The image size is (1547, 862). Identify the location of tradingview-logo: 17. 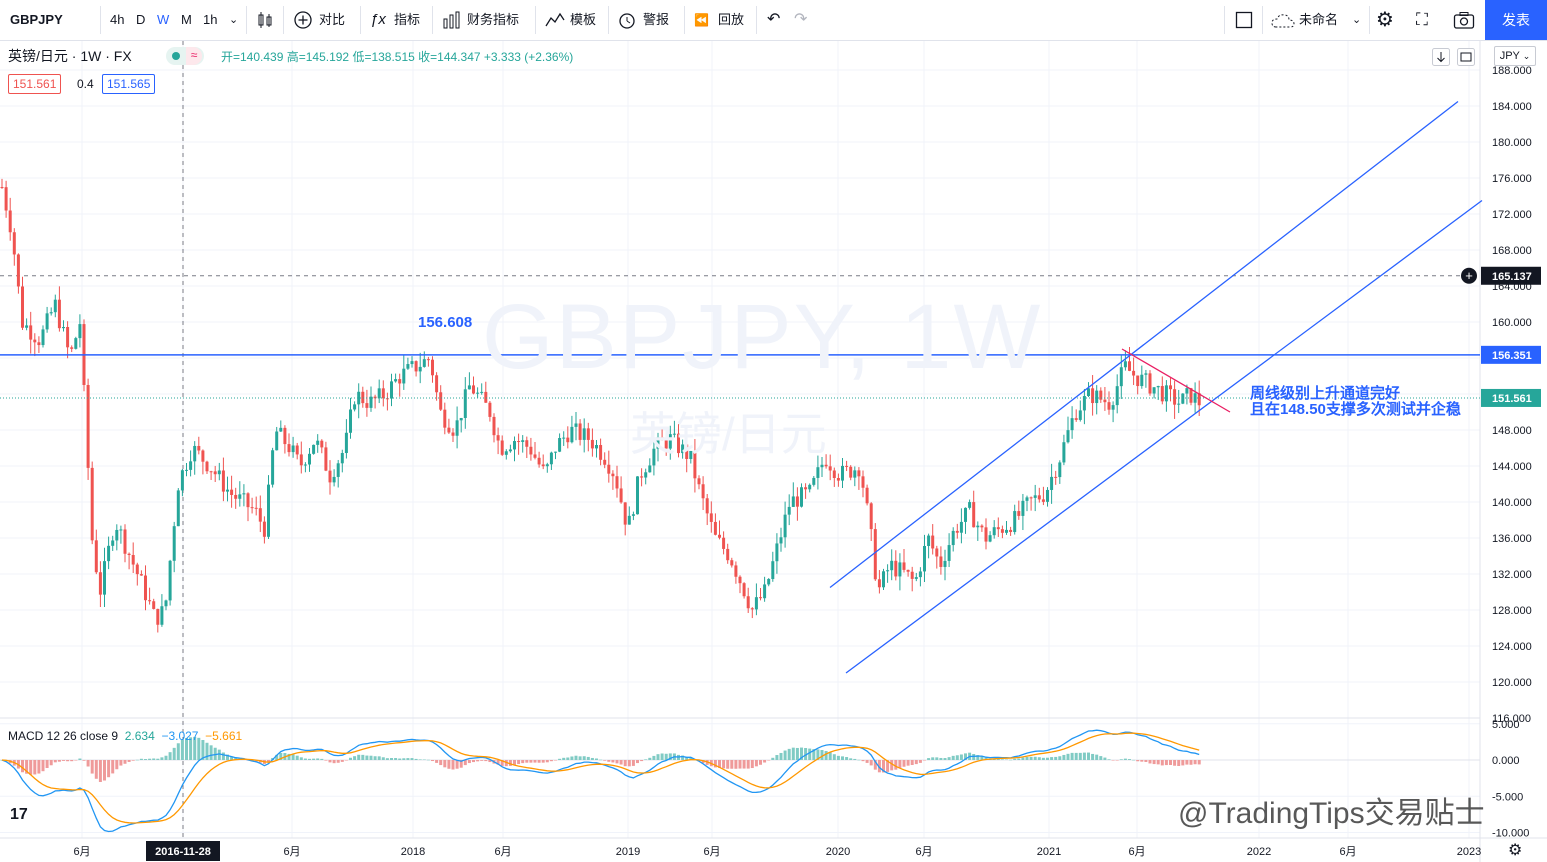
(19, 814).